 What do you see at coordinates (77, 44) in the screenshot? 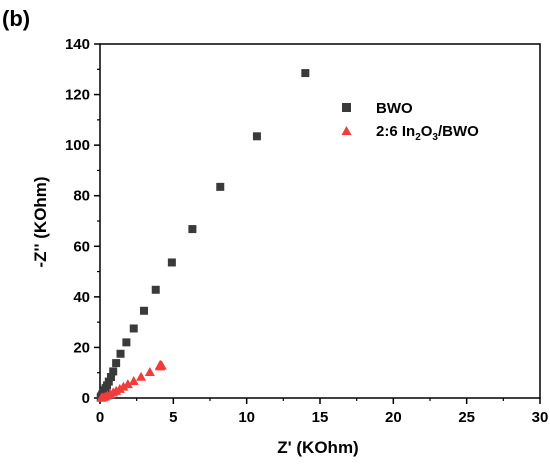
I see `y-tick-label: 140` at bounding box center [77, 44].